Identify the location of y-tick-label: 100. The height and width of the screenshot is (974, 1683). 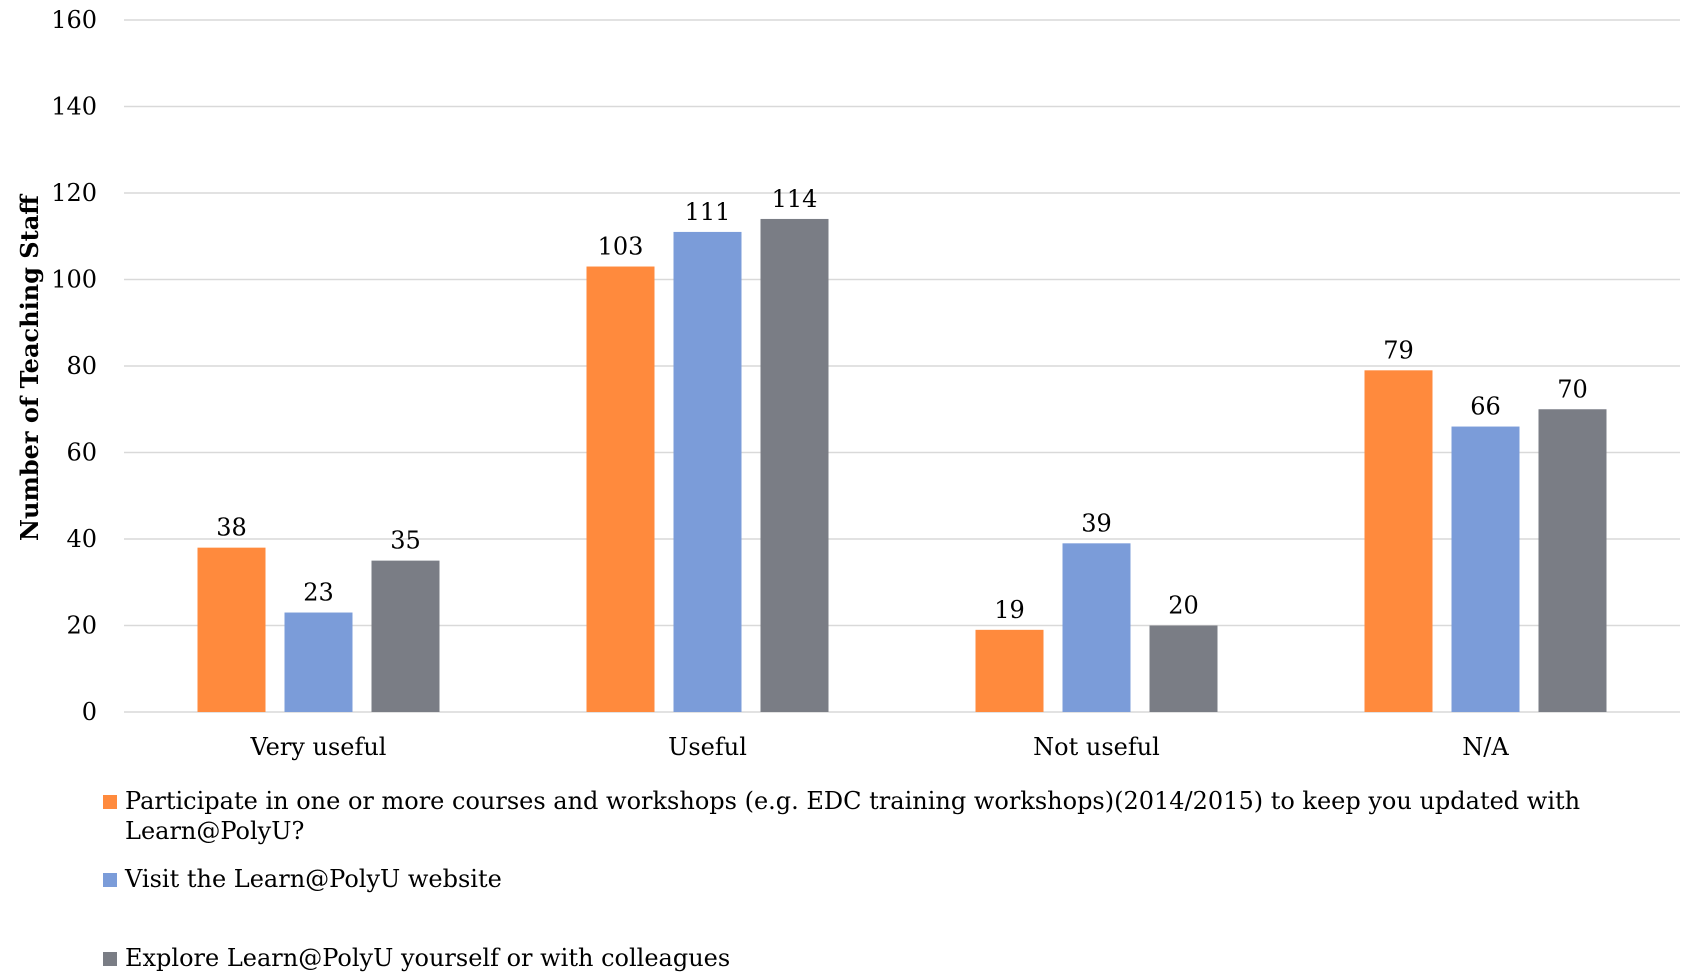
(74, 280).